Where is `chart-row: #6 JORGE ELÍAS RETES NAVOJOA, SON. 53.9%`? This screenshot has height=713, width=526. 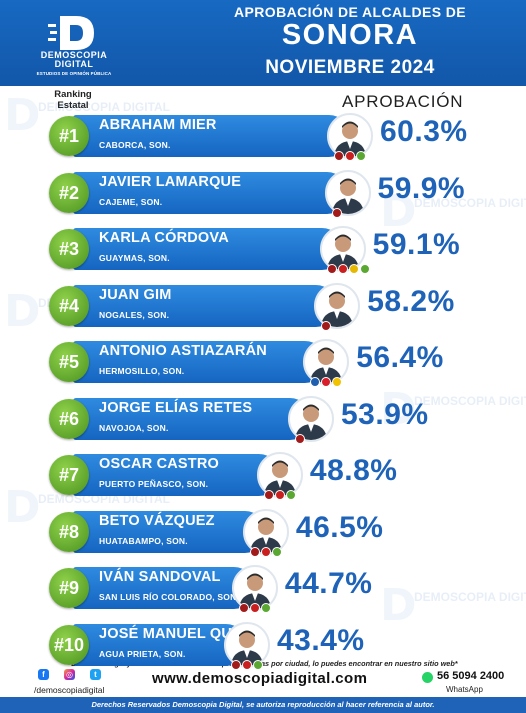 chart-row: #6 JORGE ELÍAS RETES NAVOJOA, SON. 53.9% is located at coordinates (263, 419).